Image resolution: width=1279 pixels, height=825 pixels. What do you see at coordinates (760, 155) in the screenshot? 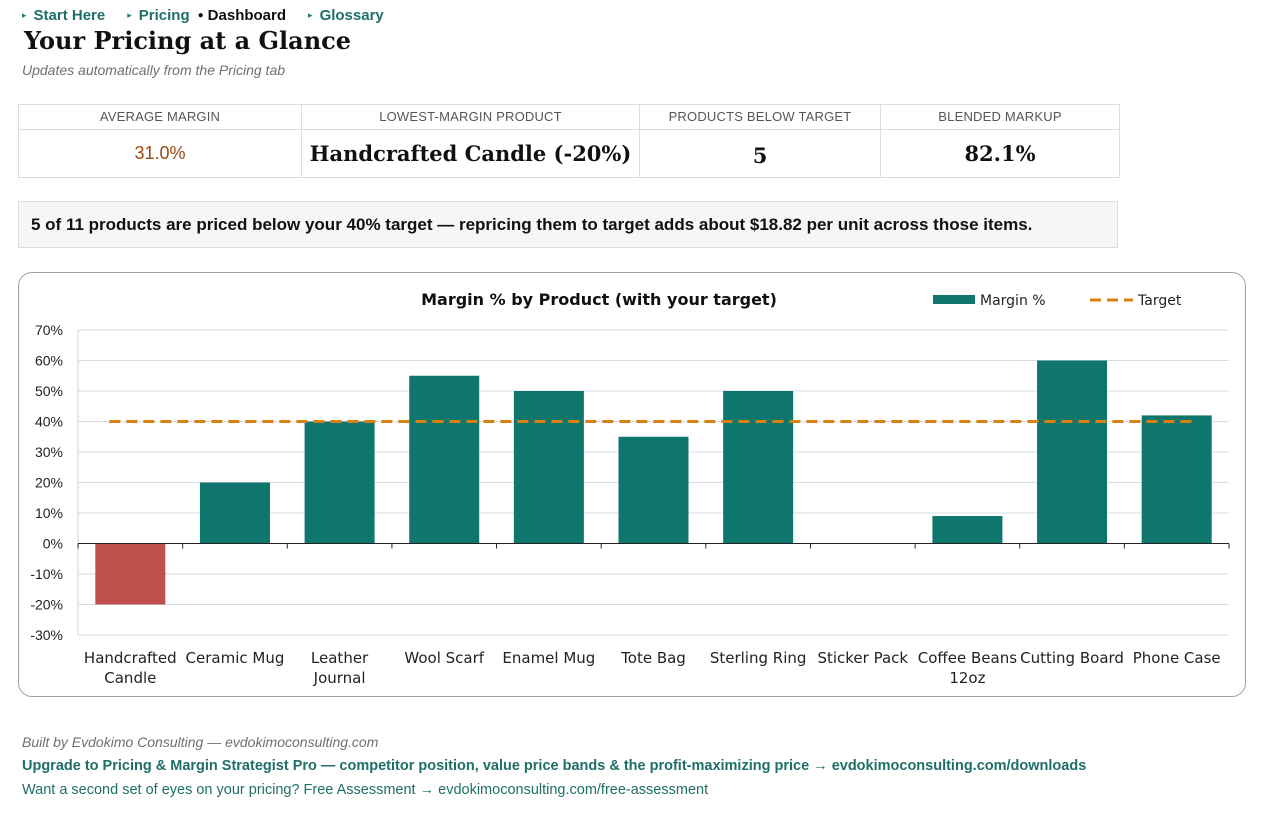
I see `kpi-value: 5` at bounding box center [760, 155].